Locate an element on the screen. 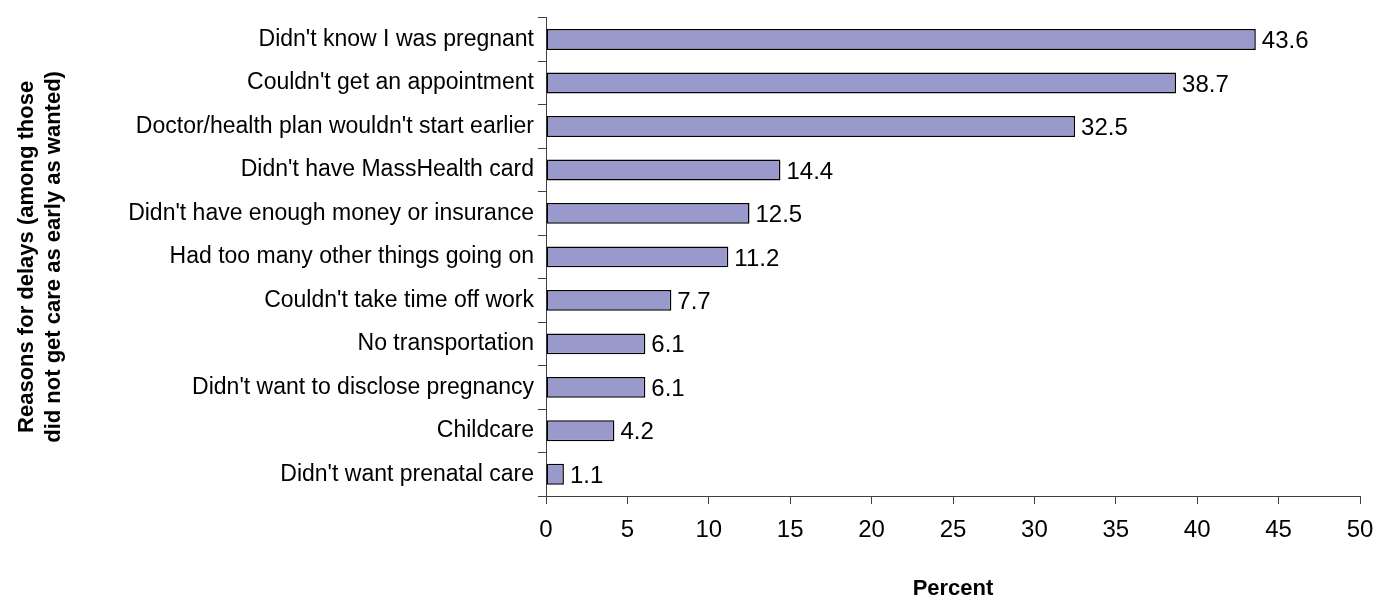 The image size is (1395, 604). x-tick-label: 10 is located at coordinates (709, 529).